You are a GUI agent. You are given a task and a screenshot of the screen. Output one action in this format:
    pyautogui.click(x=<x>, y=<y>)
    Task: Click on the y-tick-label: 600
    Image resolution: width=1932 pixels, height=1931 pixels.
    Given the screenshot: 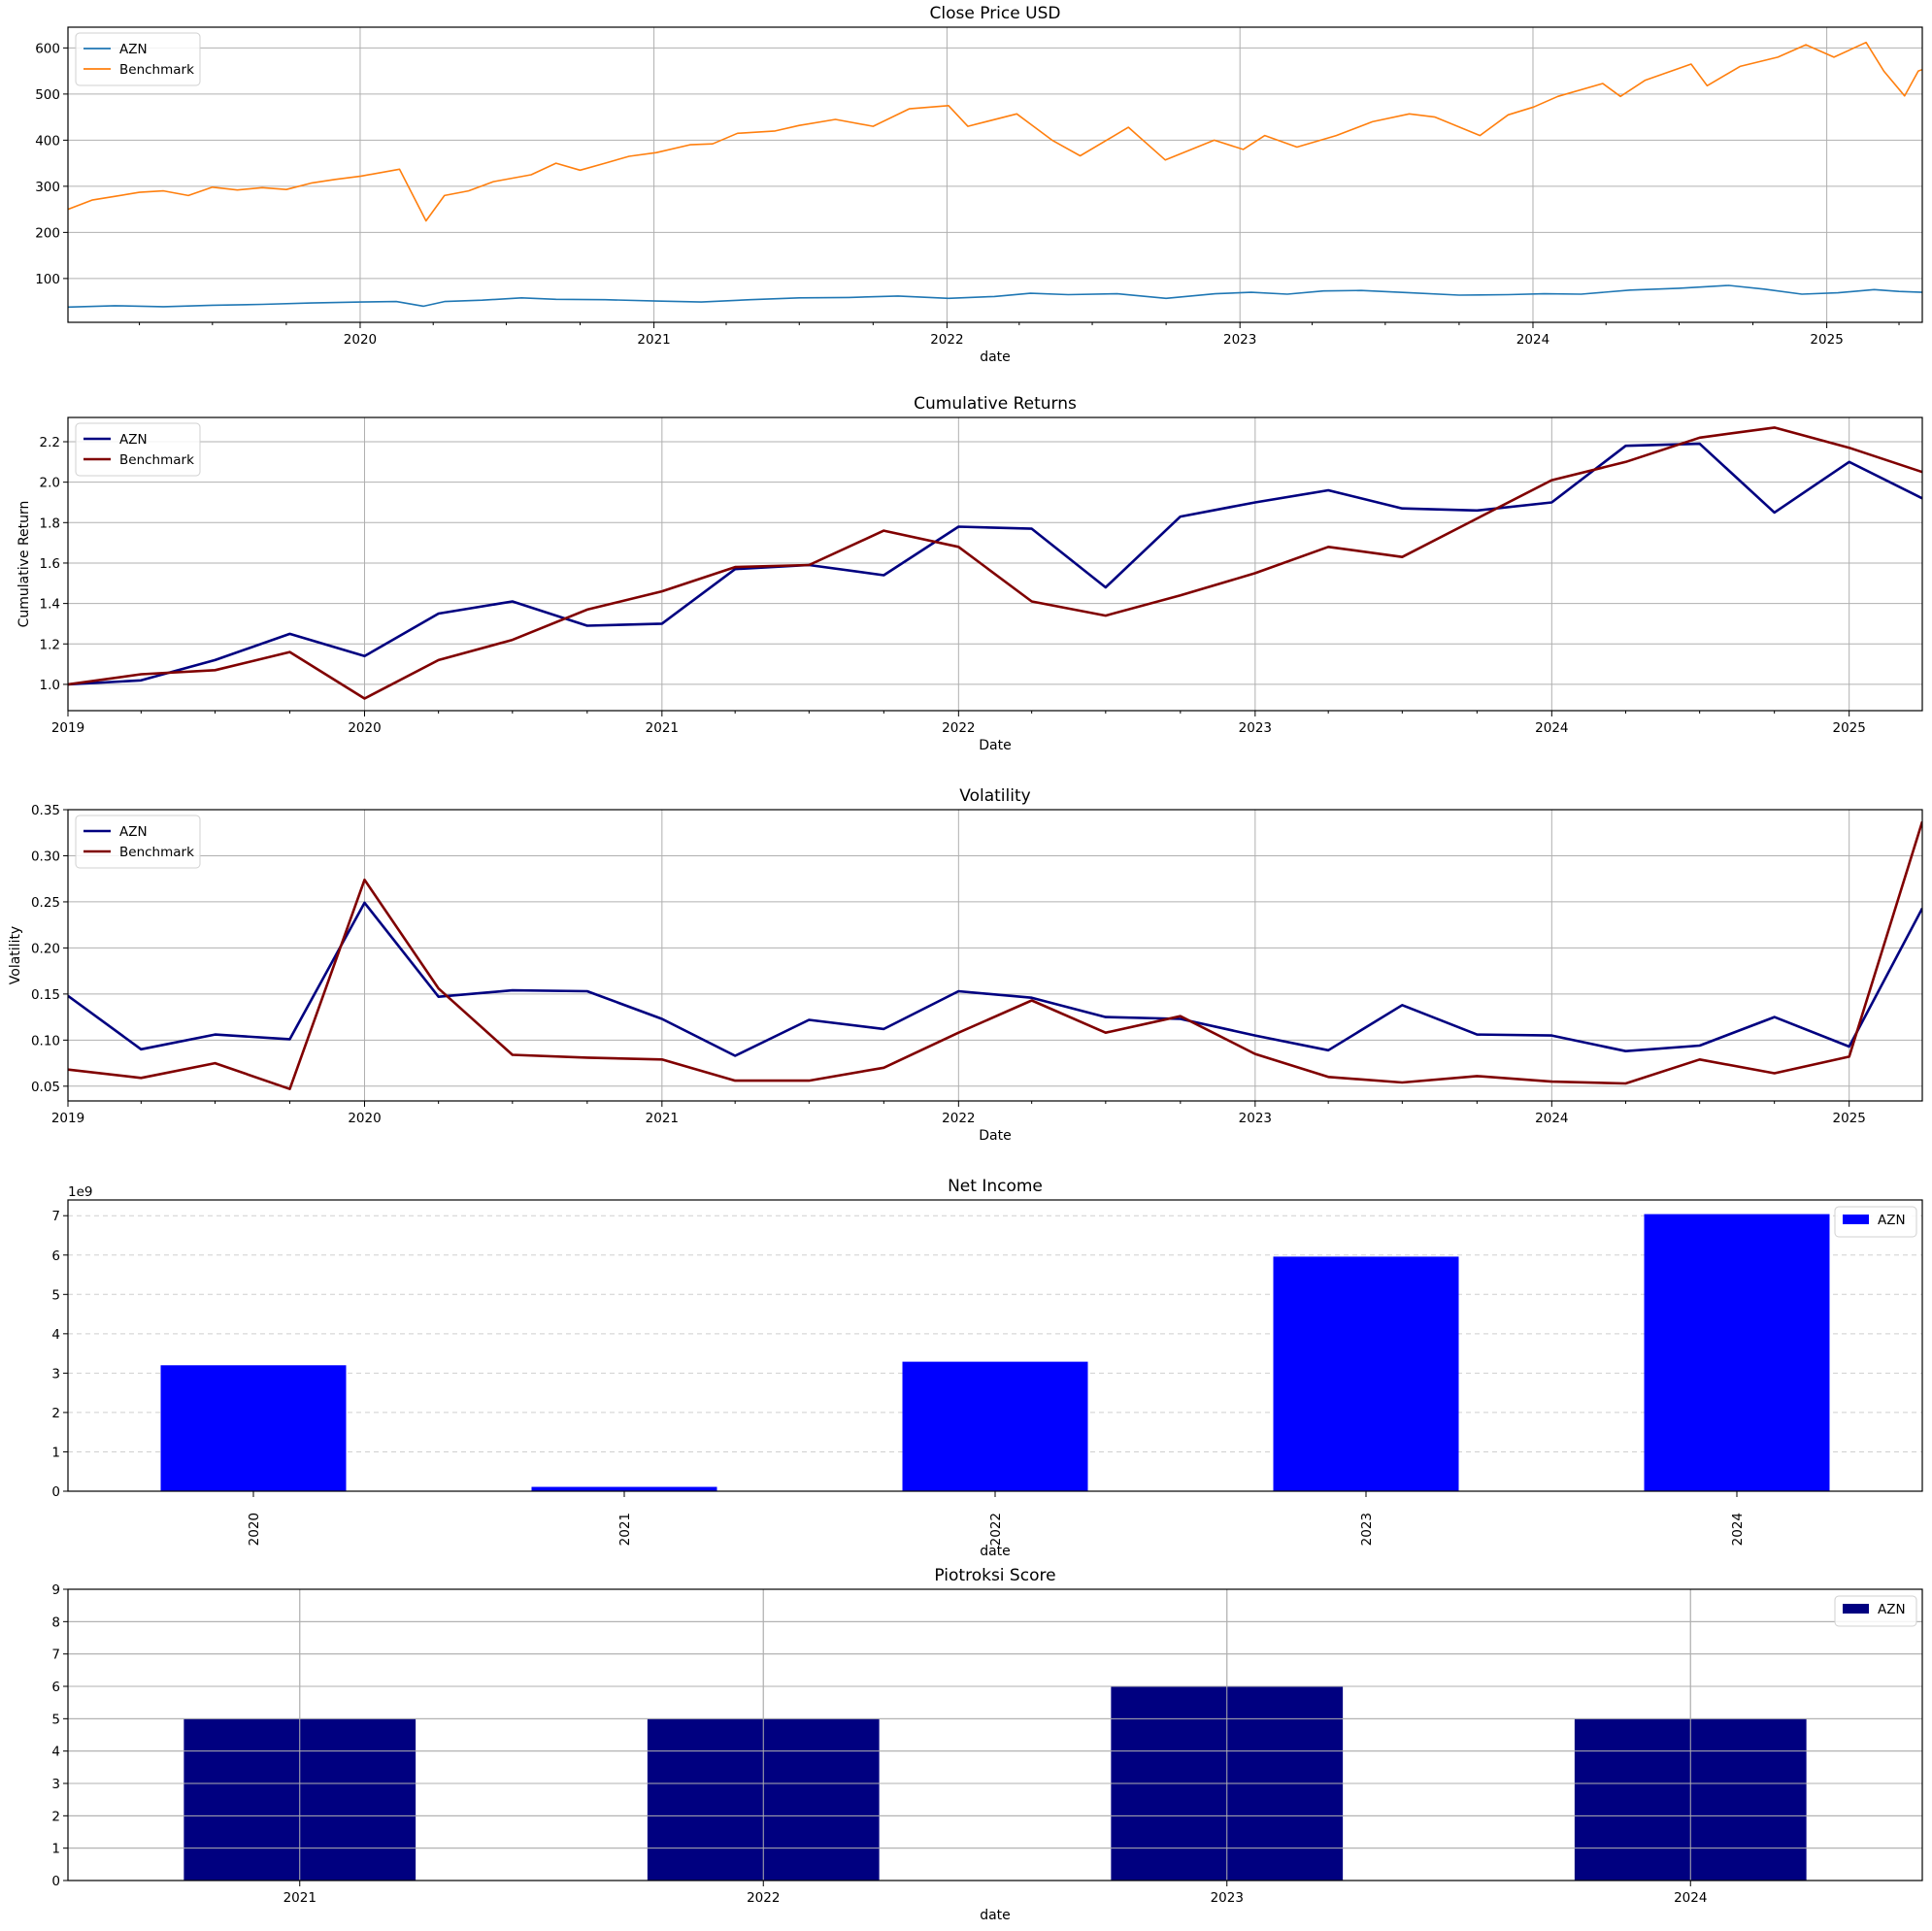 What is the action you would take?
    pyautogui.click(x=47, y=48)
    